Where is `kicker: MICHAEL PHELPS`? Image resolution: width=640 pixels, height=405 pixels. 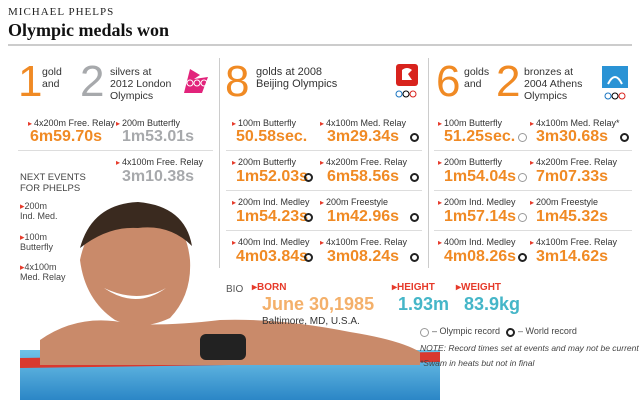
kicker: MICHAEL PHELPS is located at coordinates (61, 12).